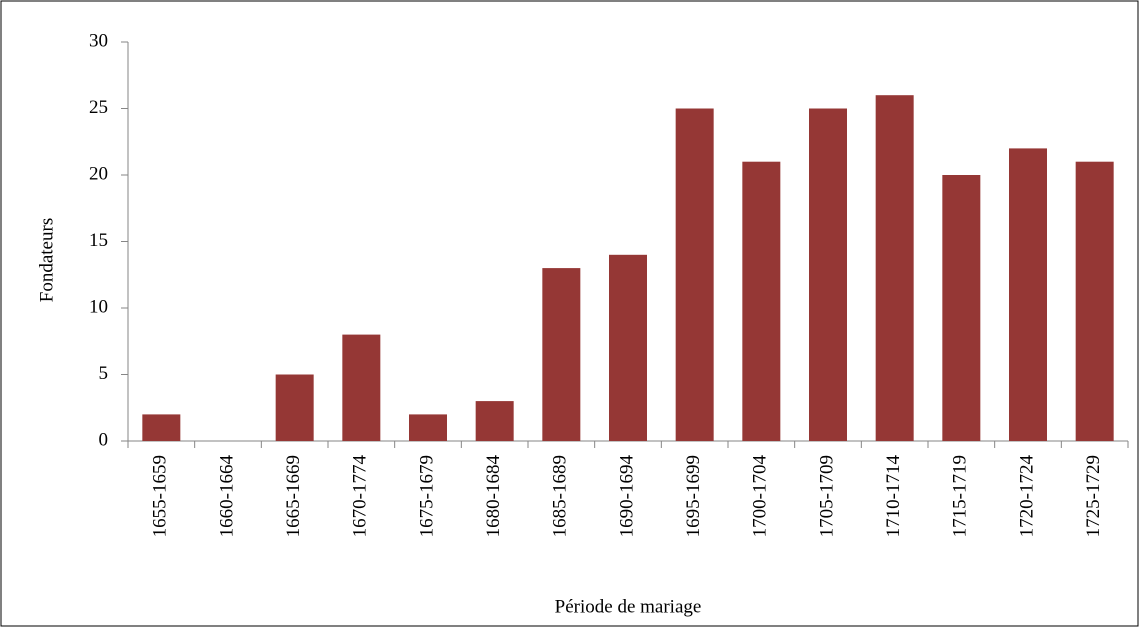 Image resolution: width=1140 pixels, height=628 pixels. Describe the element at coordinates (98, 40) in the screenshot. I see `y-tick-label: 30` at that location.